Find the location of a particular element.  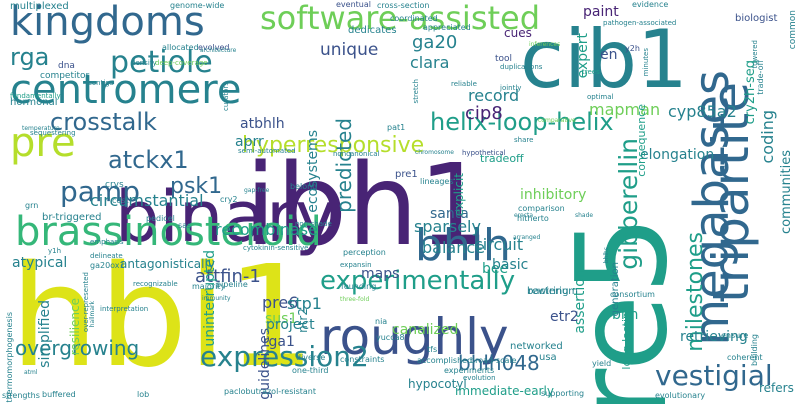

word: attfin-1 is located at coordinates (228, 276).